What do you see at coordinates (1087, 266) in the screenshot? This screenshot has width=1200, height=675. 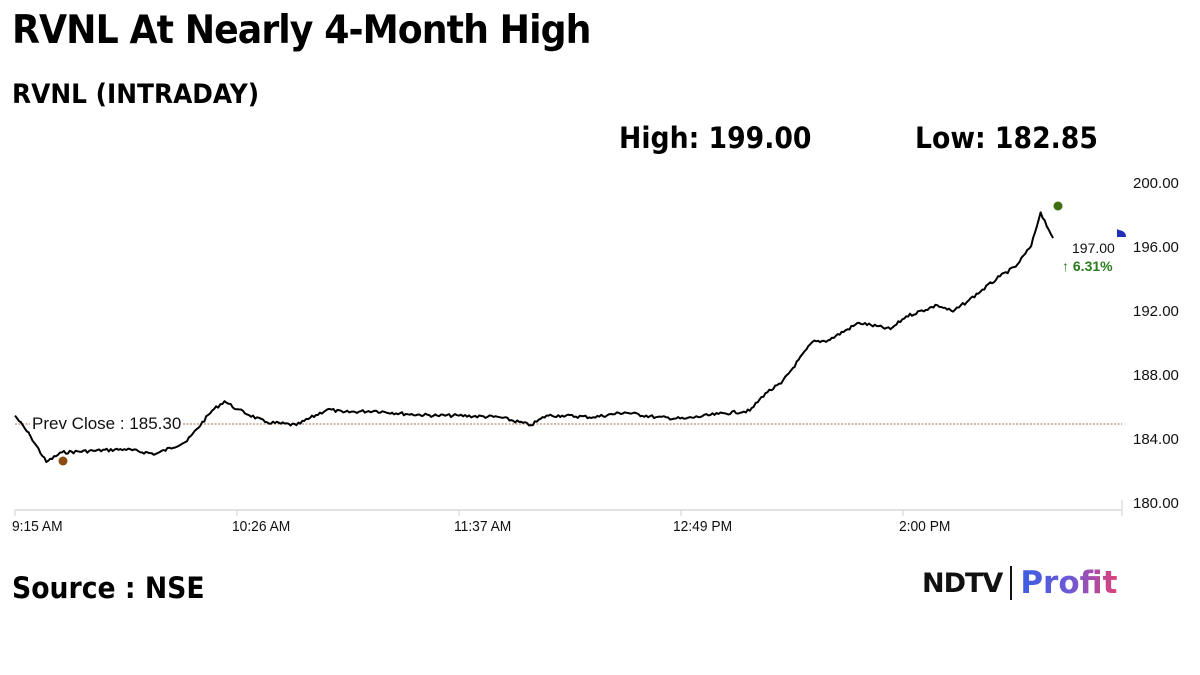 I see `change-percent-label: ↑ 6.31%` at bounding box center [1087, 266].